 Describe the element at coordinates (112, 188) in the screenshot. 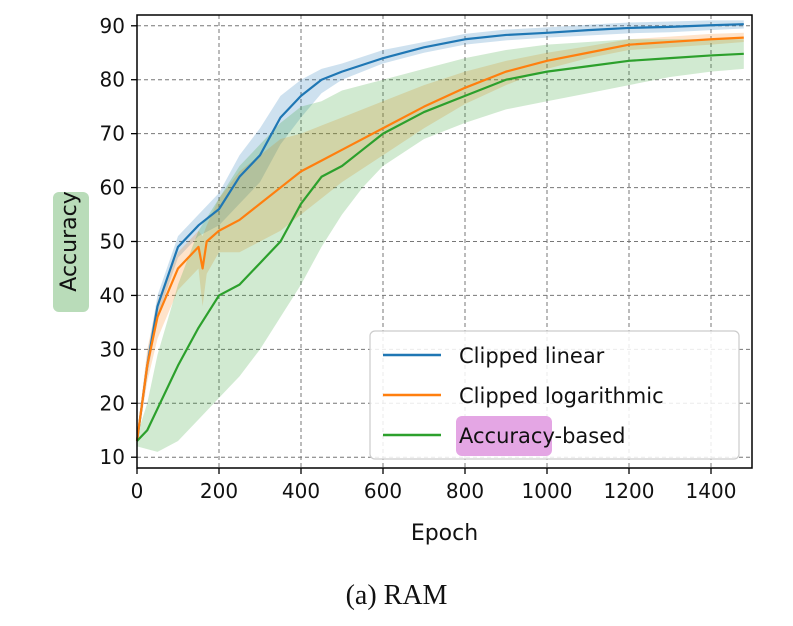

I see `y-tick-label: 60` at that location.